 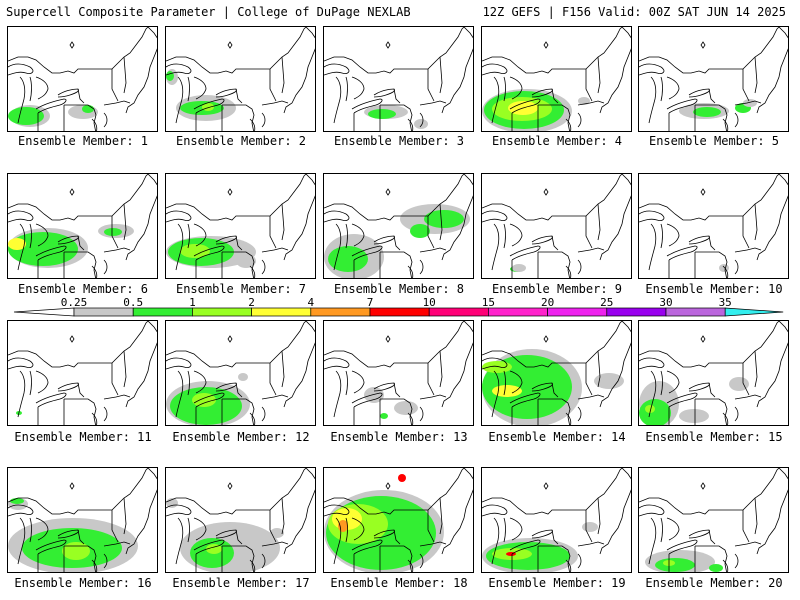 I want to click on member-label: Ensemble Member: 13, so click(x=399, y=437).